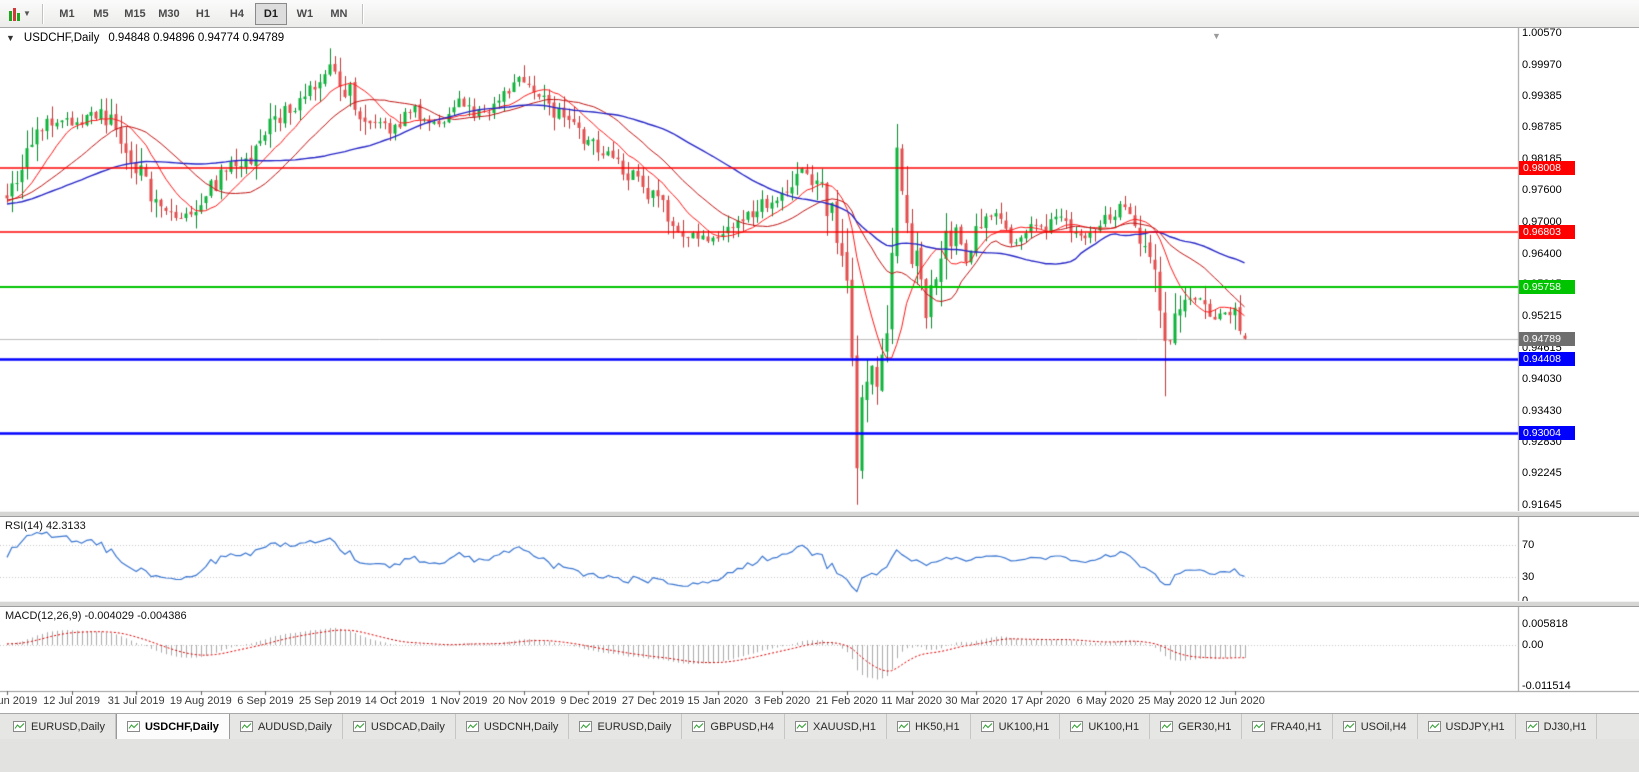 Image resolution: width=1639 pixels, height=772 pixels. Describe the element at coordinates (339, 13) in the screenshot. I see `timeframe-mn: MN` at that location.